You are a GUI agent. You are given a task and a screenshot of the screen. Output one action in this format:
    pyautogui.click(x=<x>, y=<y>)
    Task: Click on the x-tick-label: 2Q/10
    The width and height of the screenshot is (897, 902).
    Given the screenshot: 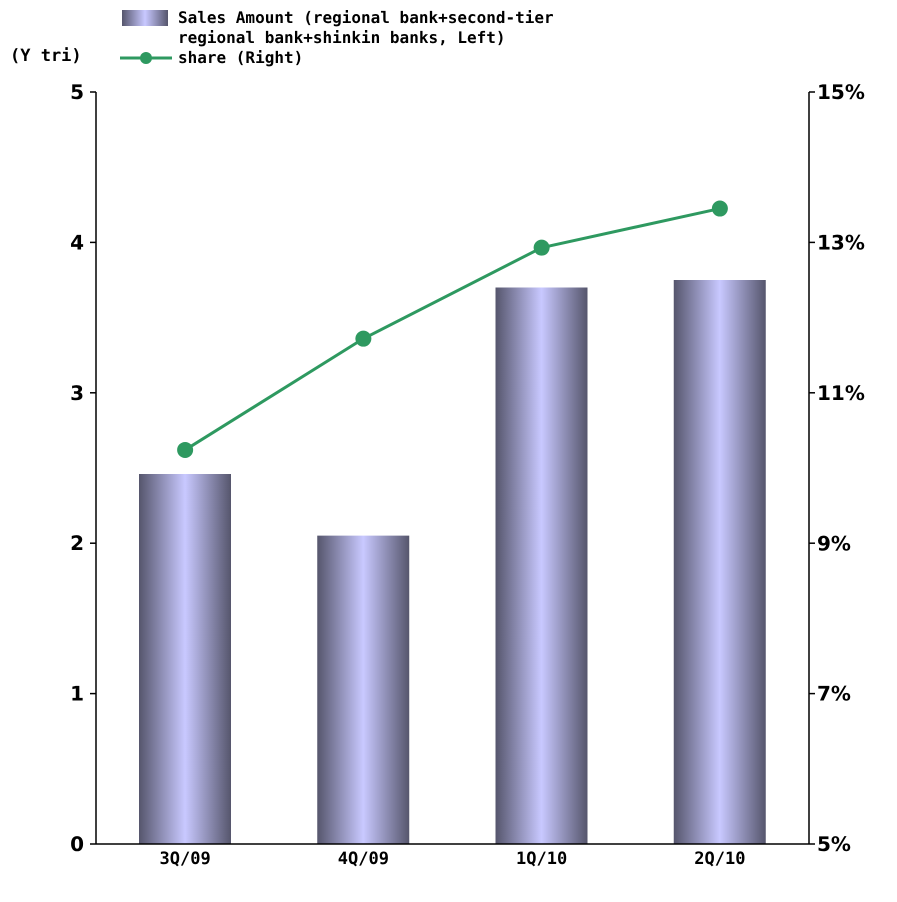 What is the action you would take?
    pyautogui.click(x=720, y=859)
    